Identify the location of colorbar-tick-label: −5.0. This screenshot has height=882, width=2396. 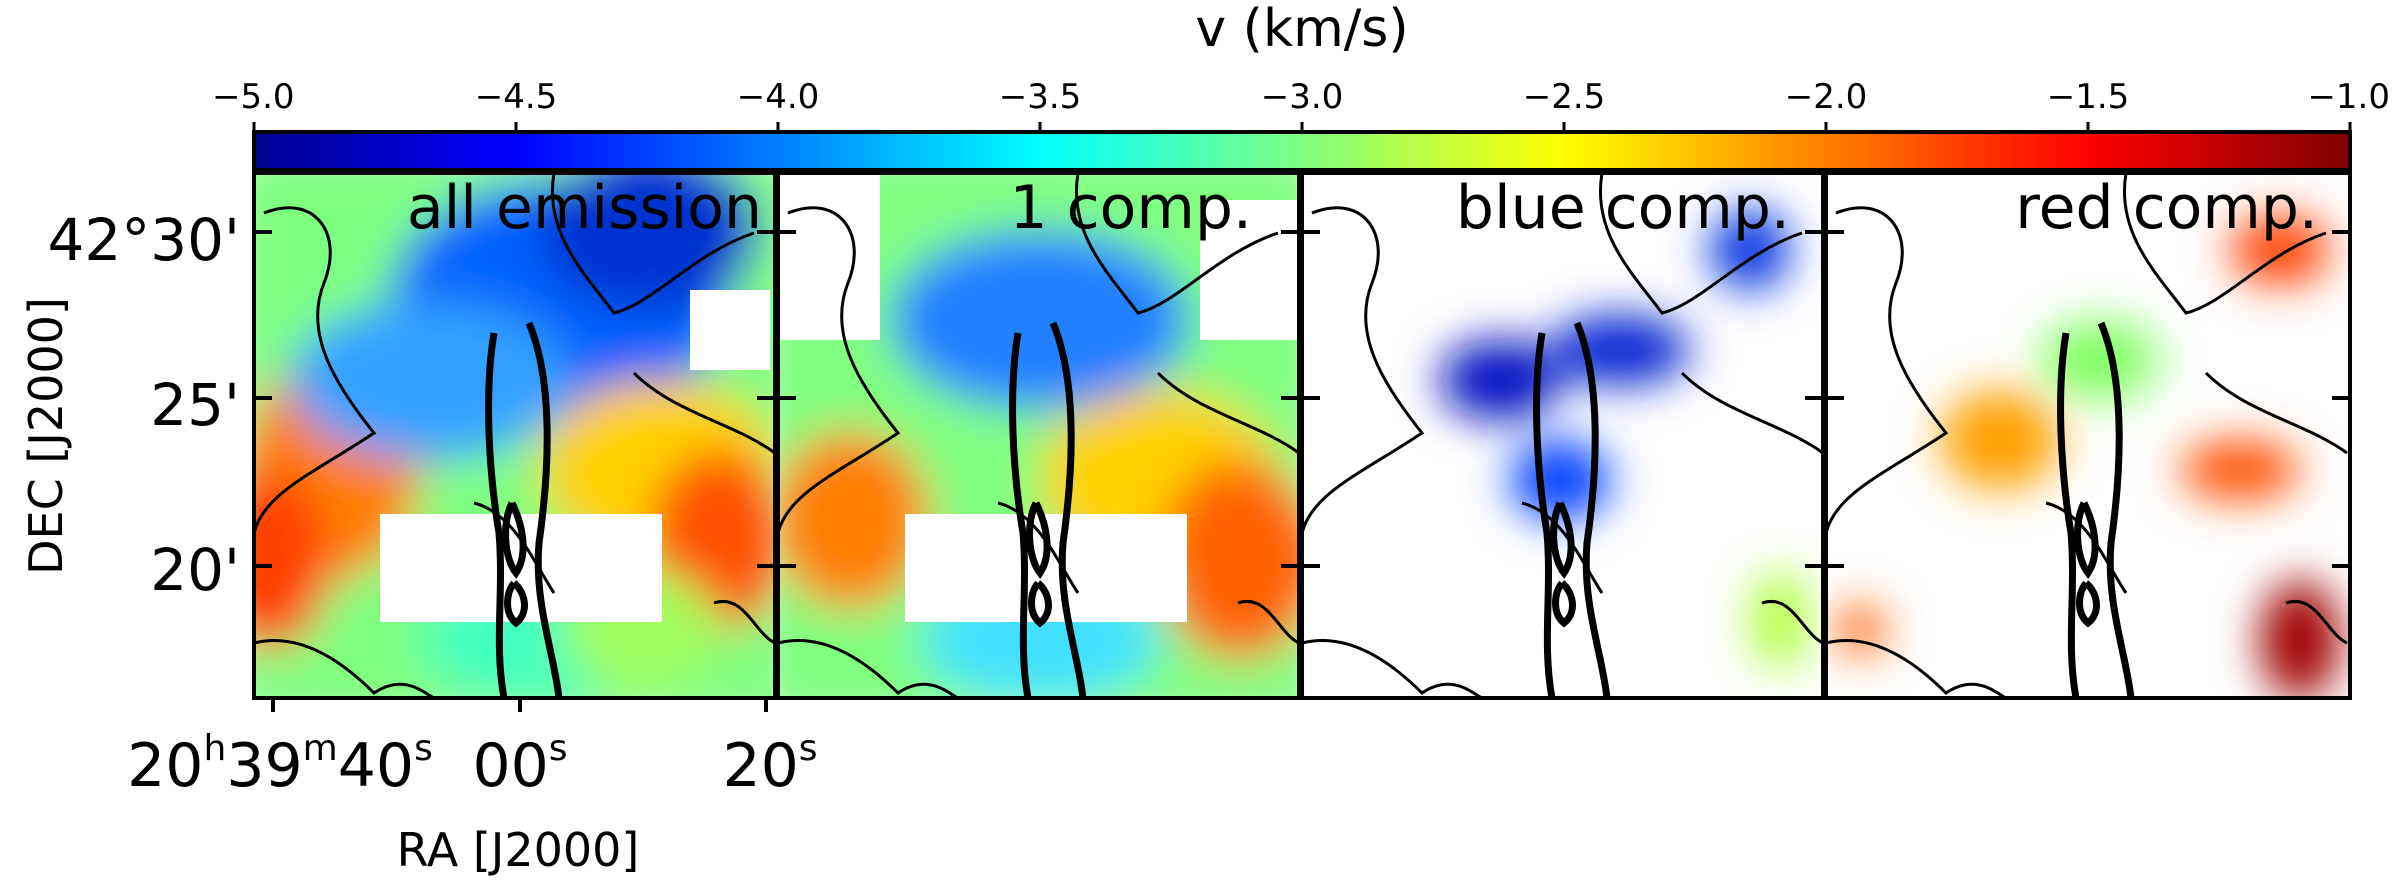
(253, 97).